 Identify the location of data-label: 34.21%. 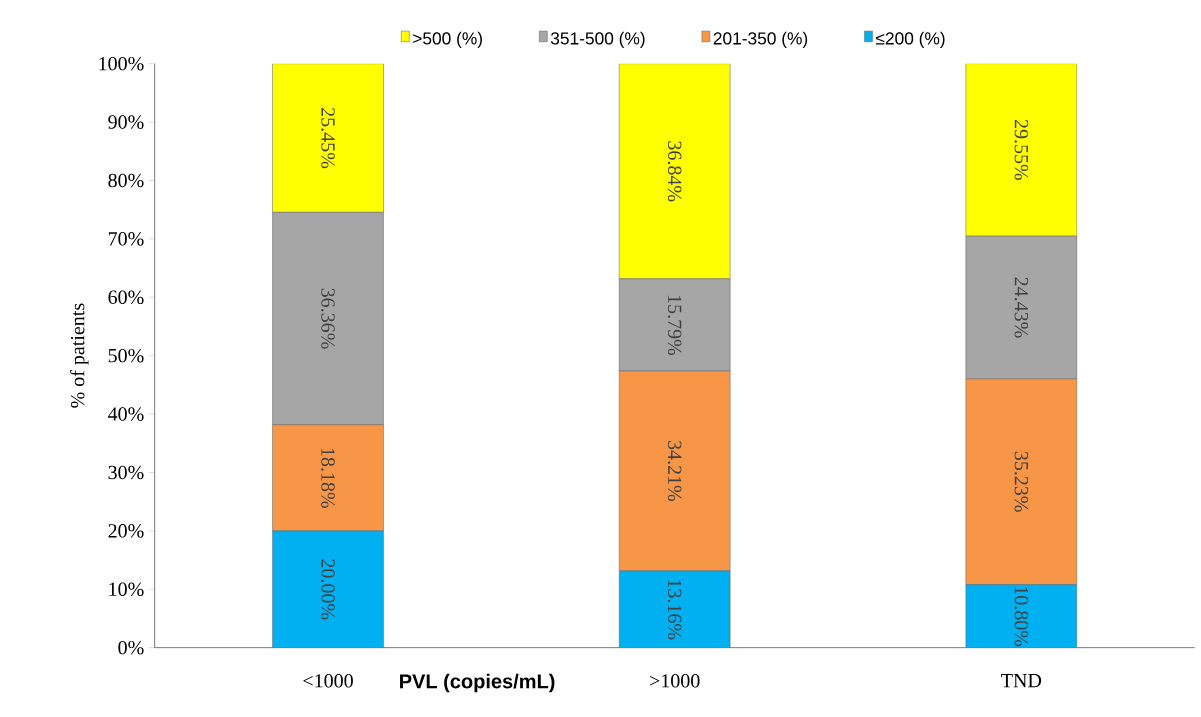
(674, 471).